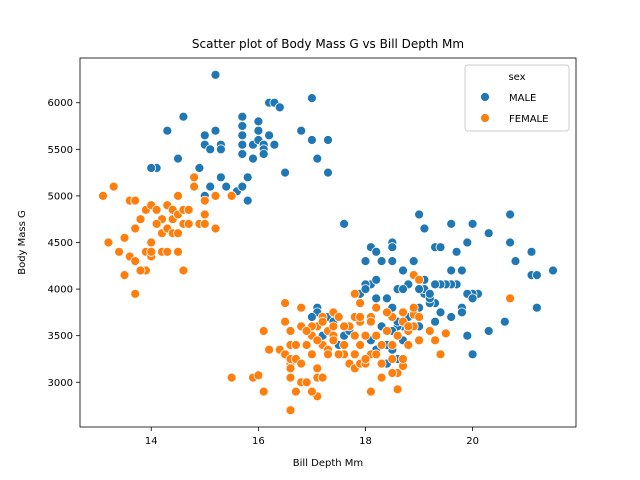 Image resolution: width=640 pixels, height=480 pixels. I want to click on y-tick-label: 5000, so click(60, 196).